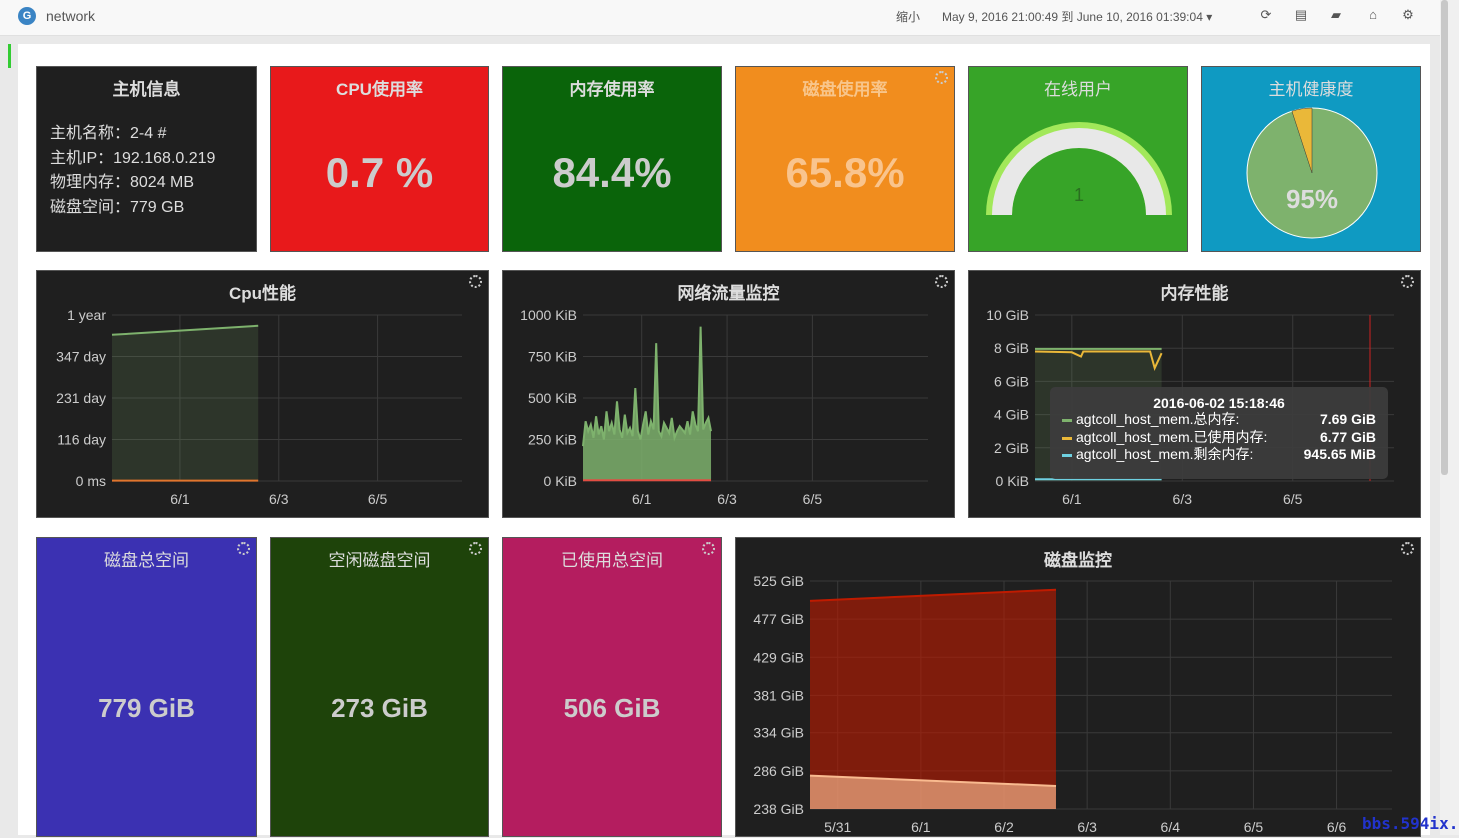  What do you see at coordinates (1336, 14) in the screenshot?
I see `folder-open-icon: ▰` at bounding box center [1336, 14].